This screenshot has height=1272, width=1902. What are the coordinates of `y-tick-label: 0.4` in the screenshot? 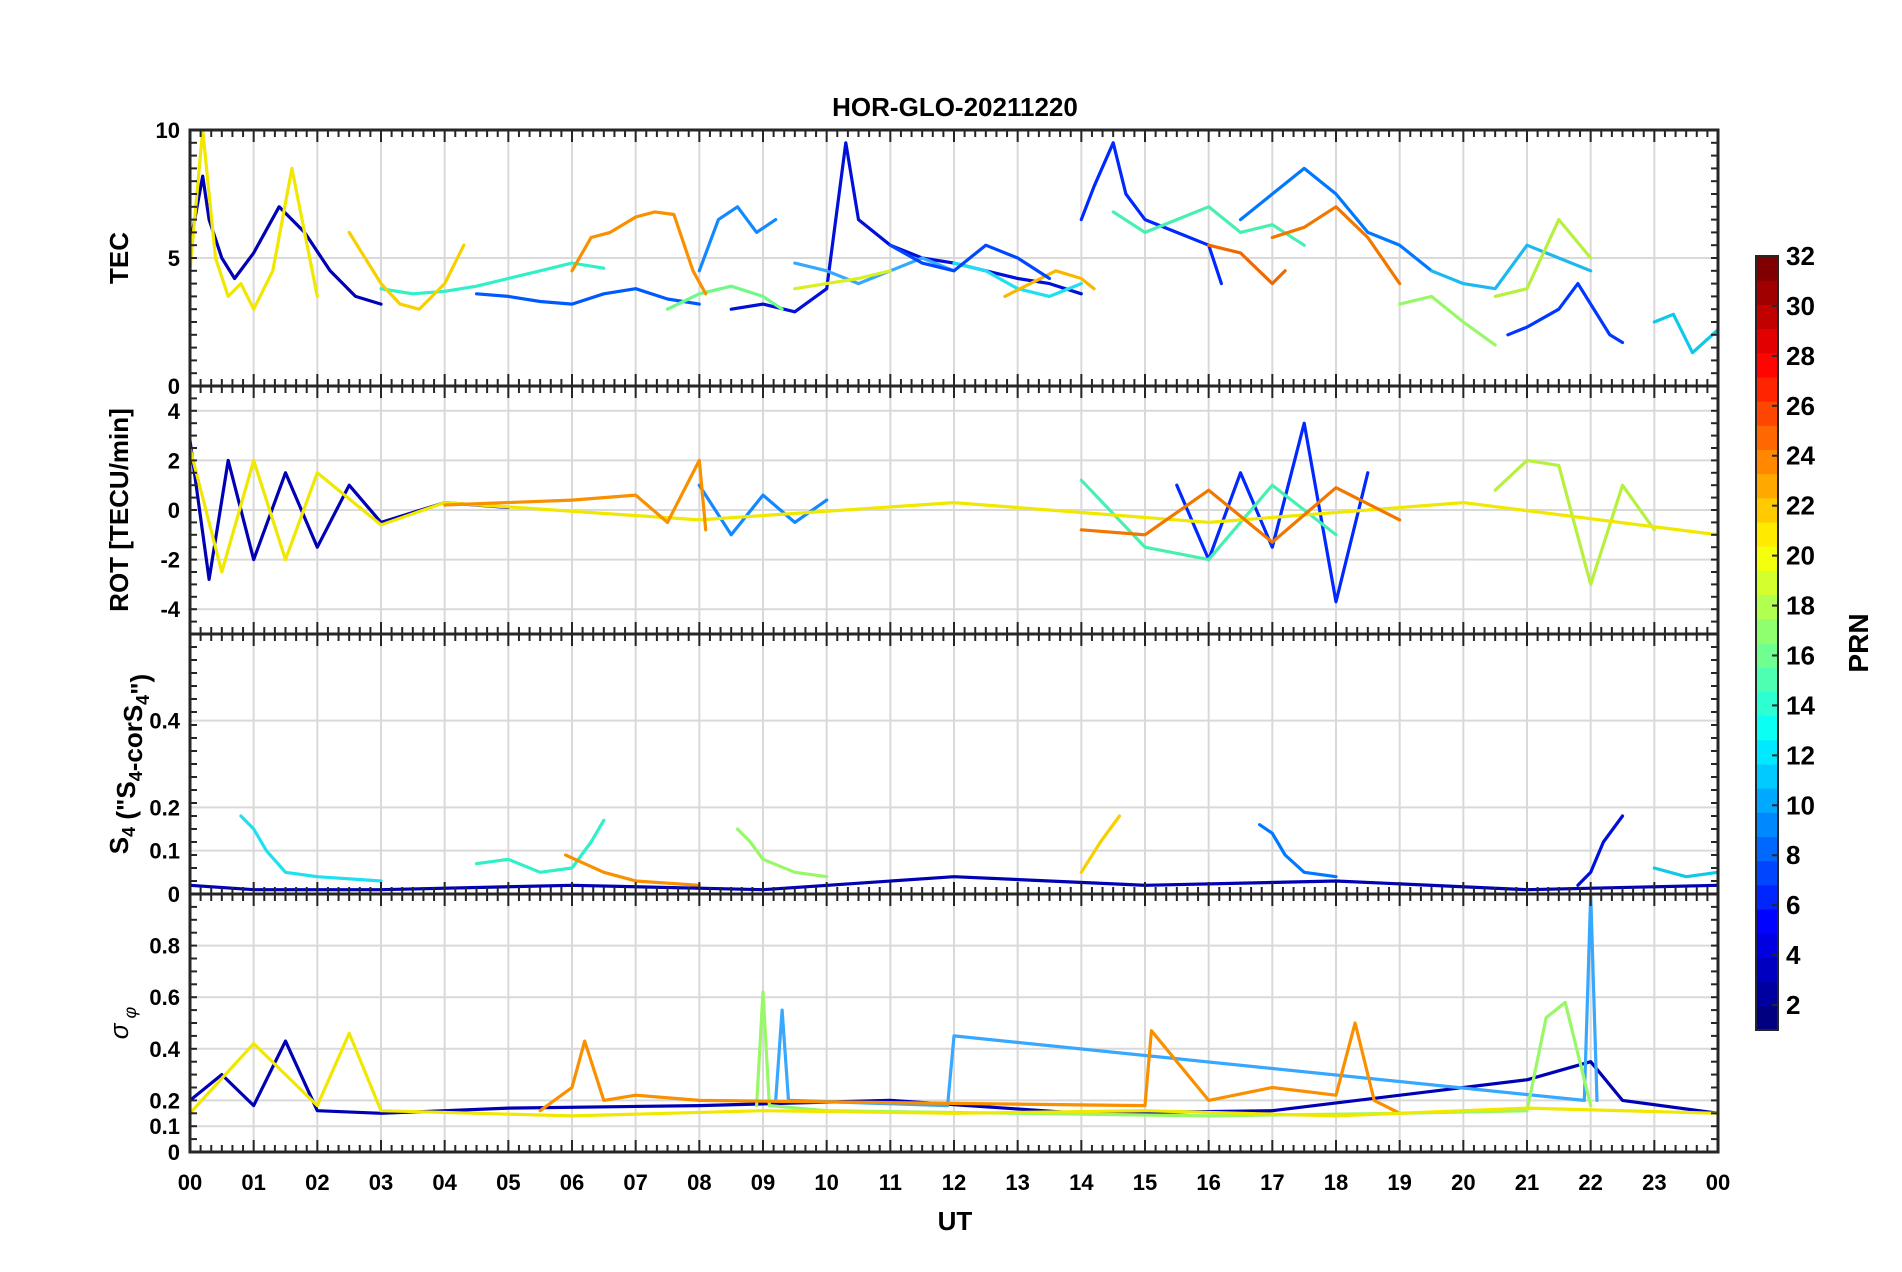 It's located at (164, 721).